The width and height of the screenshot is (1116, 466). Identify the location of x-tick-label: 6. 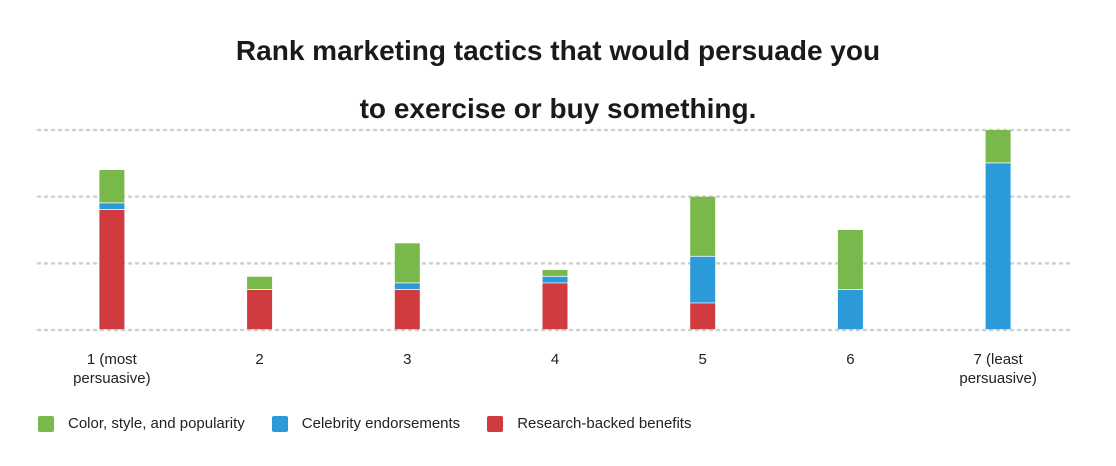
(850, 359).